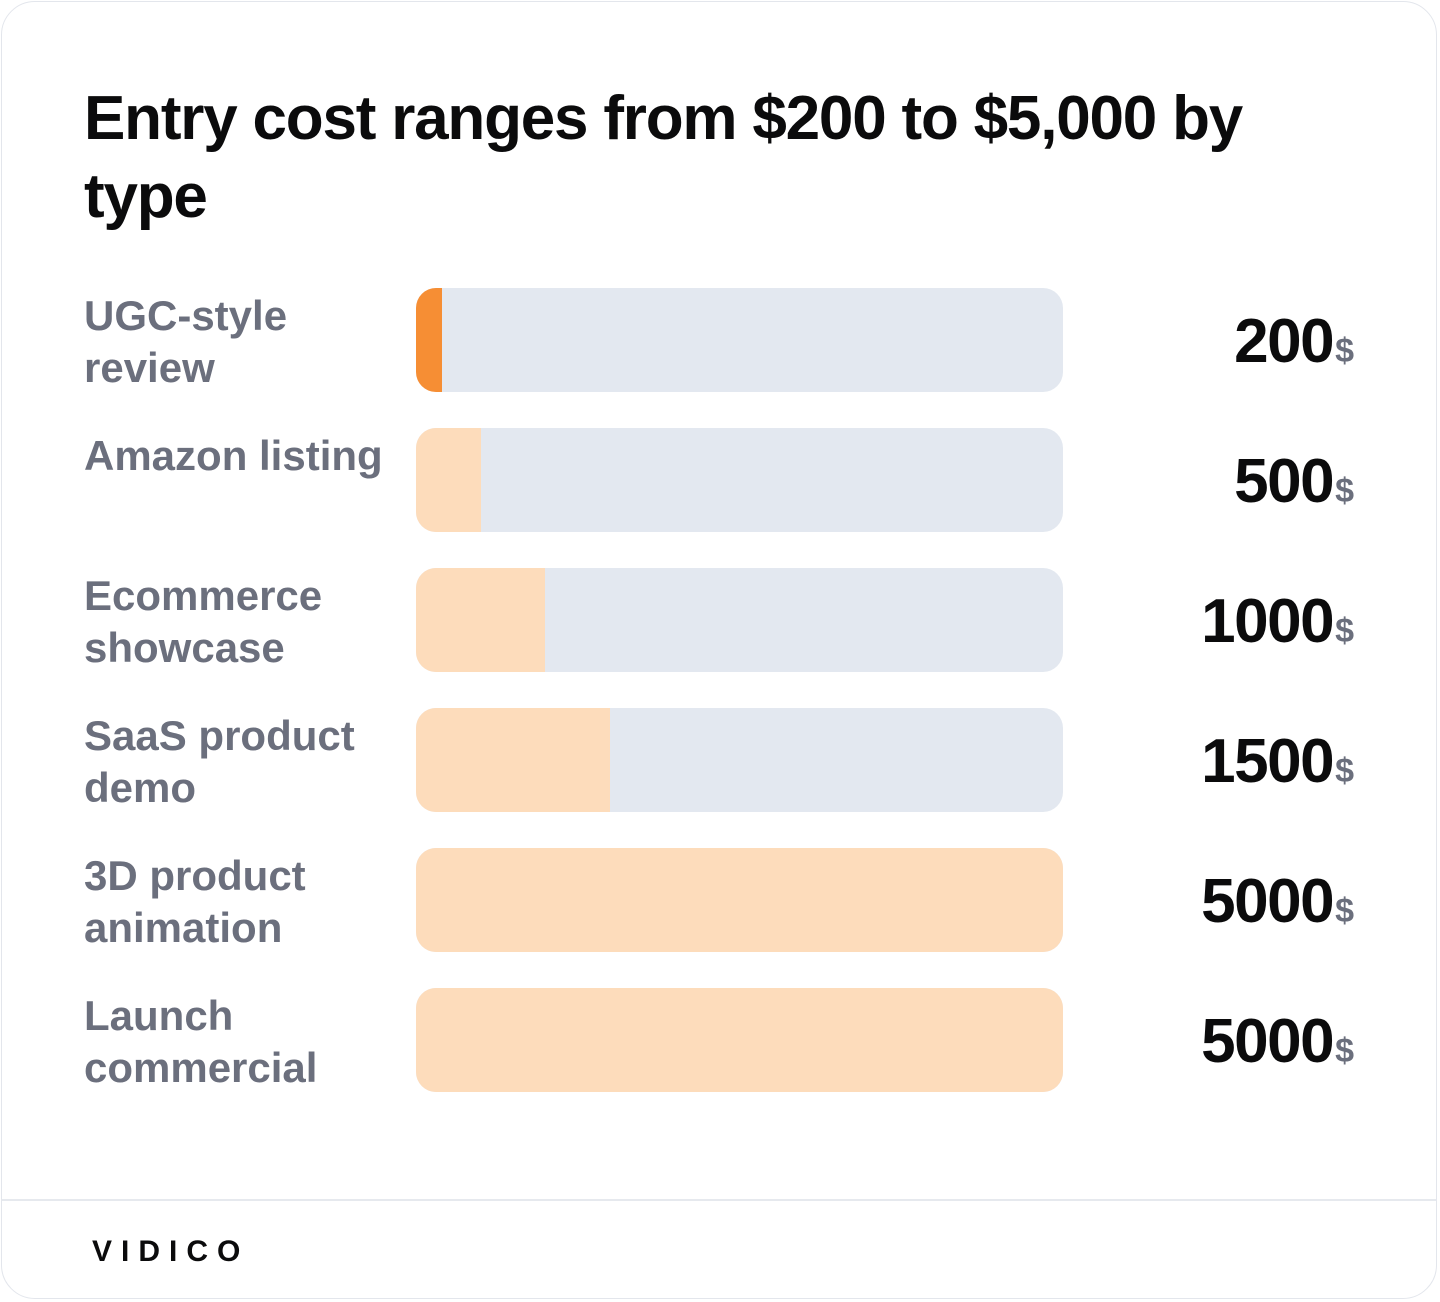 This screenshot has height=1302, width=1440. I want to click on category-label: SaaS product demo, so click(219, 761).